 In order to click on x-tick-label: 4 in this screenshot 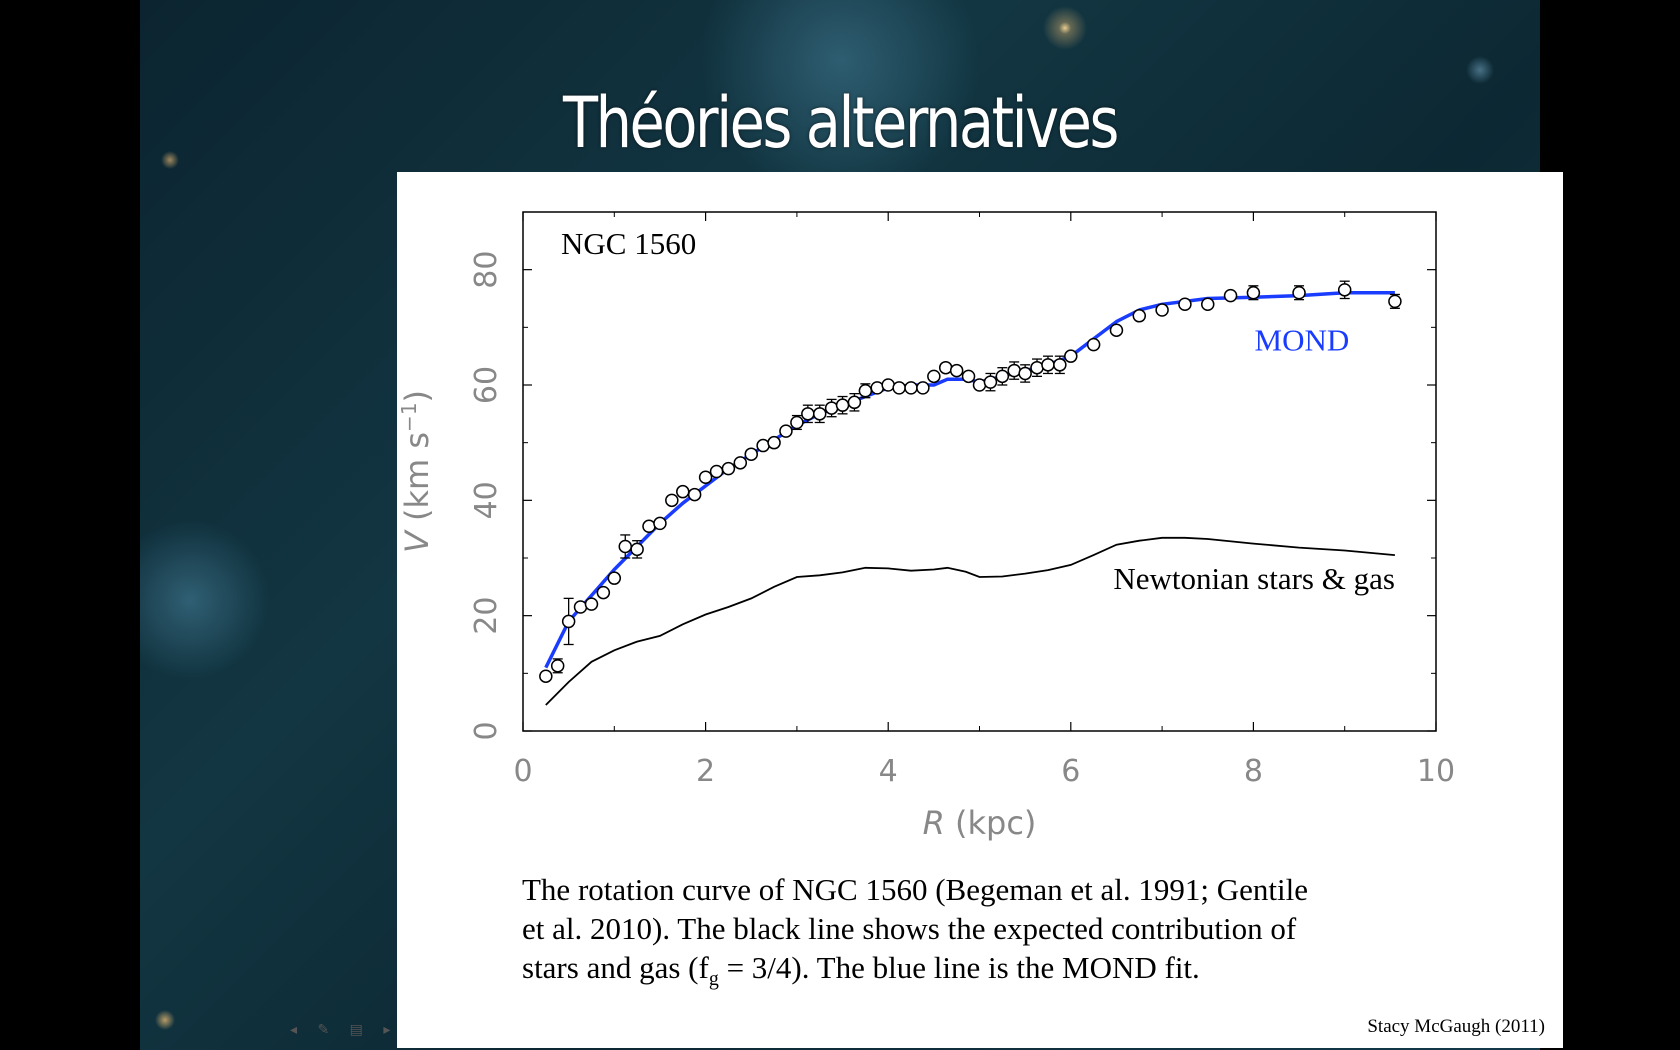, I will do `click(888, 771)`.